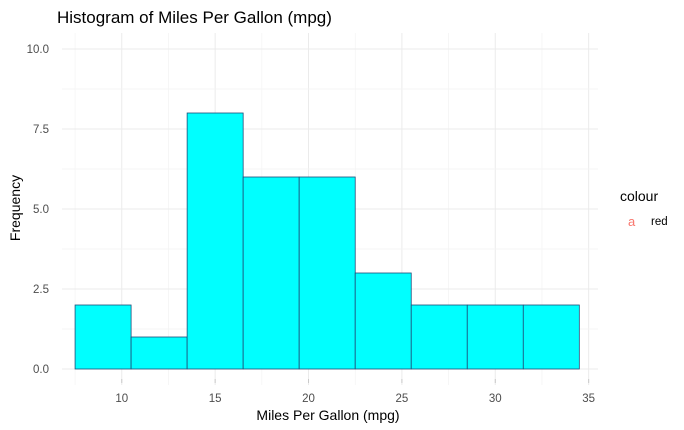 This screenshot has width=684, height=430. I want to click on y-tick-label: 5.0, so click(41, 210).